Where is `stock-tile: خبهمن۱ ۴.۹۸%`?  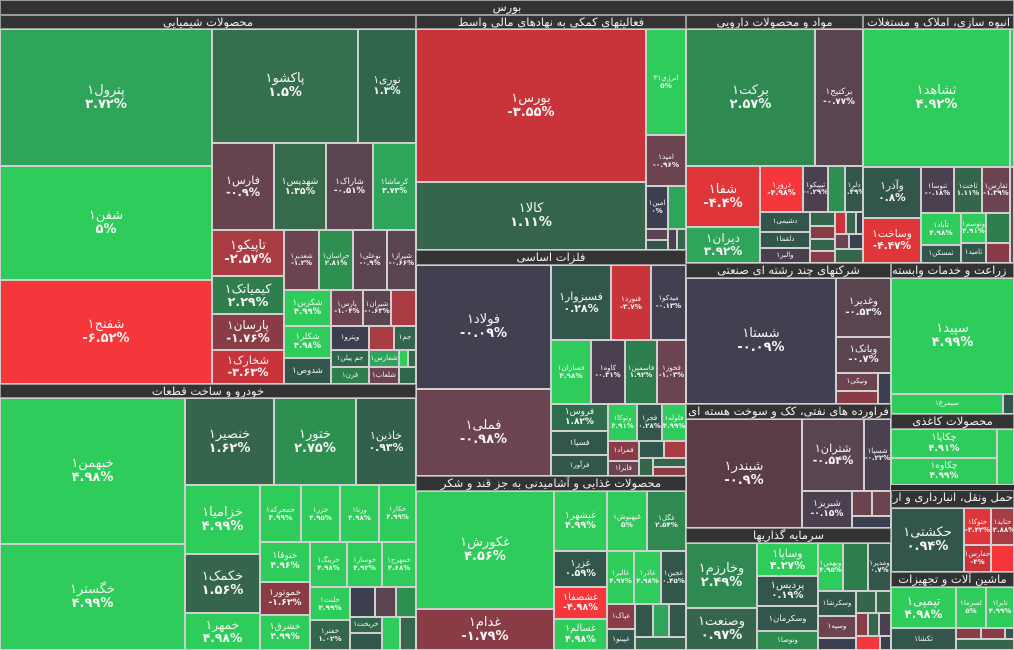
stock-tile: خبهمن۱ ۴.۹۸% is located at coordinates (92, 471).